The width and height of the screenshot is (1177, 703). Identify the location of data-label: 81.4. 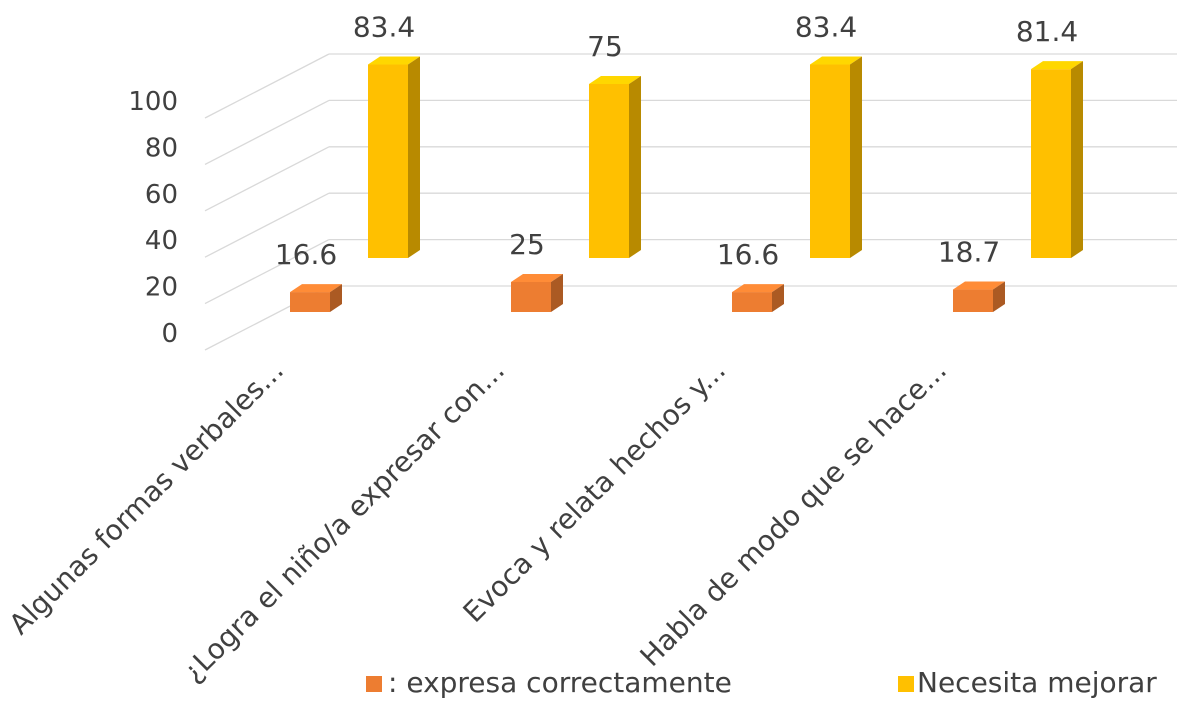
(1047, 31).